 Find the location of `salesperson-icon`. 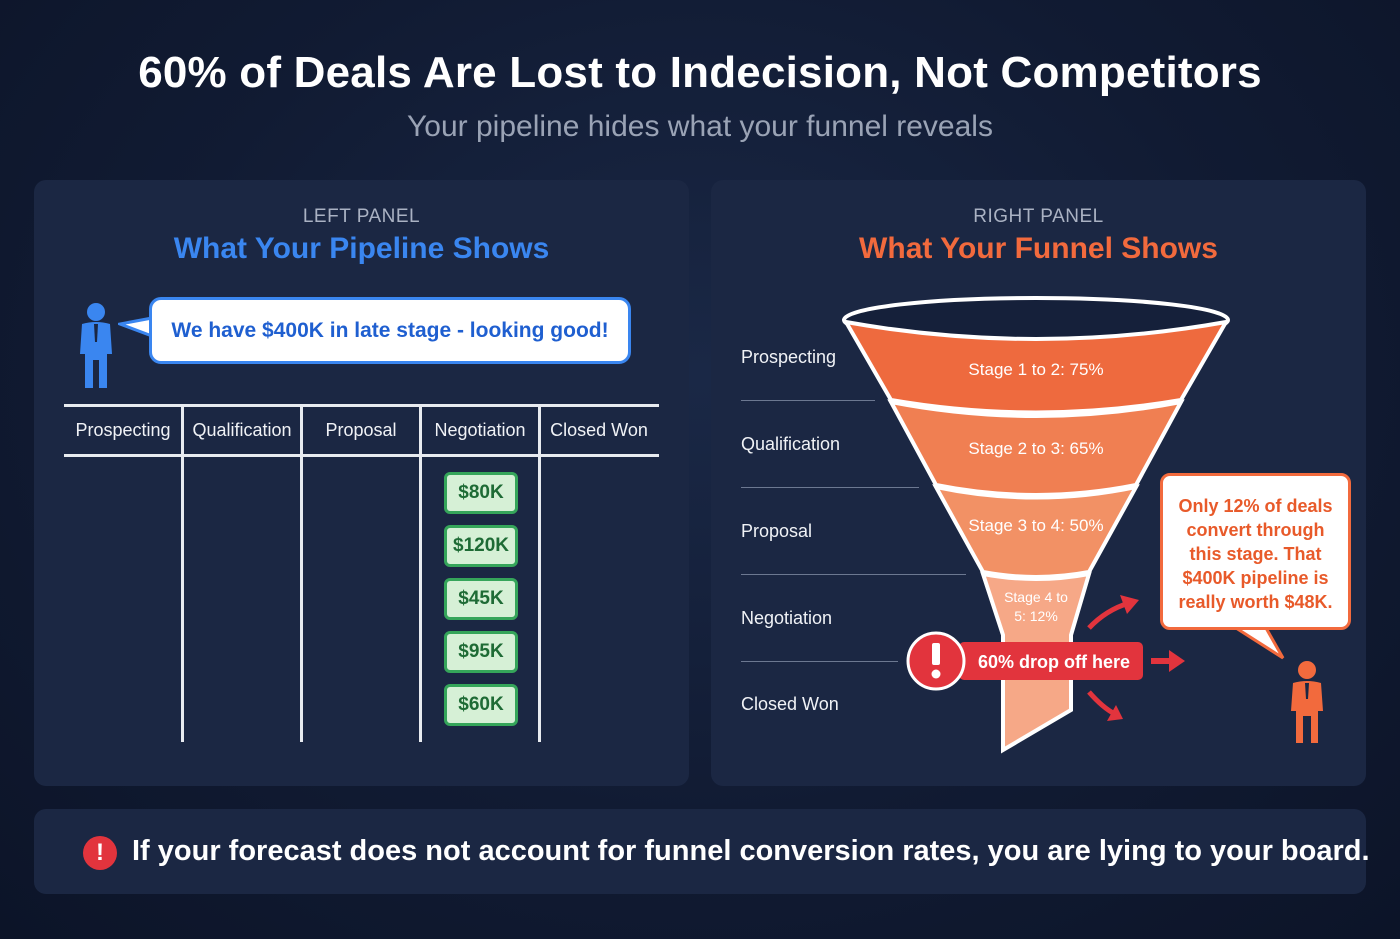

salesperson-icon is located at coordinates (96, 345).